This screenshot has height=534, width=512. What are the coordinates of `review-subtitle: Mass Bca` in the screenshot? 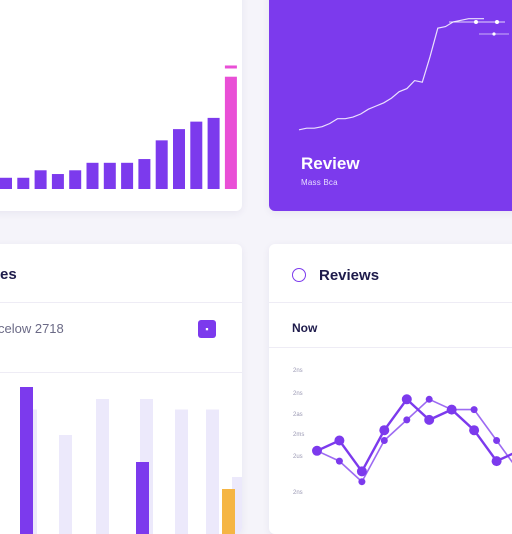 It's located at (319, 182).